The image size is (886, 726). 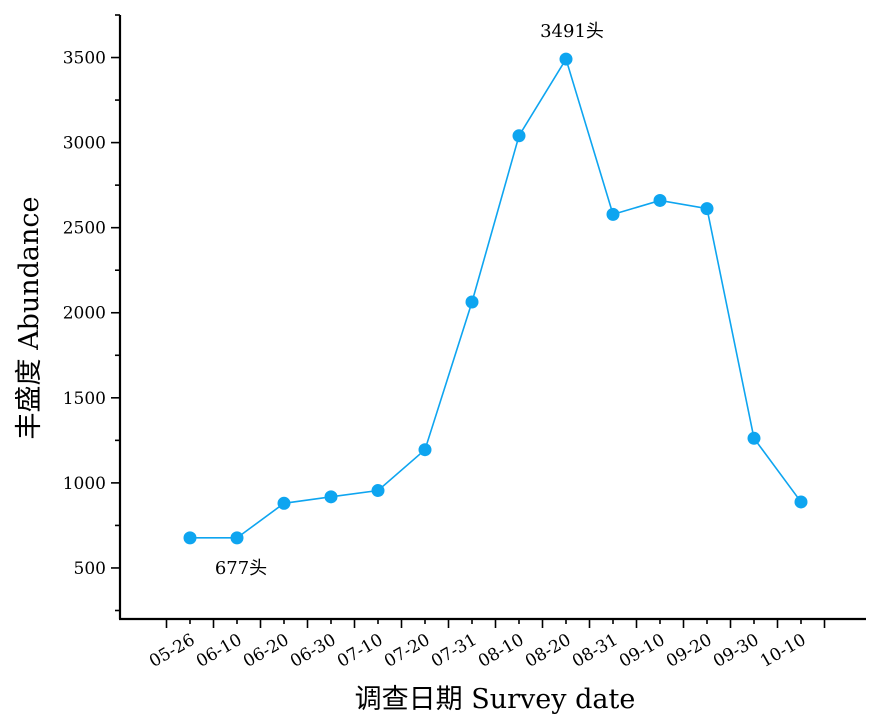 What do you see at coordinates (84, 144) in the screenshot?
I see `y-tick-label: 3000` at bounding box center [84, 144].